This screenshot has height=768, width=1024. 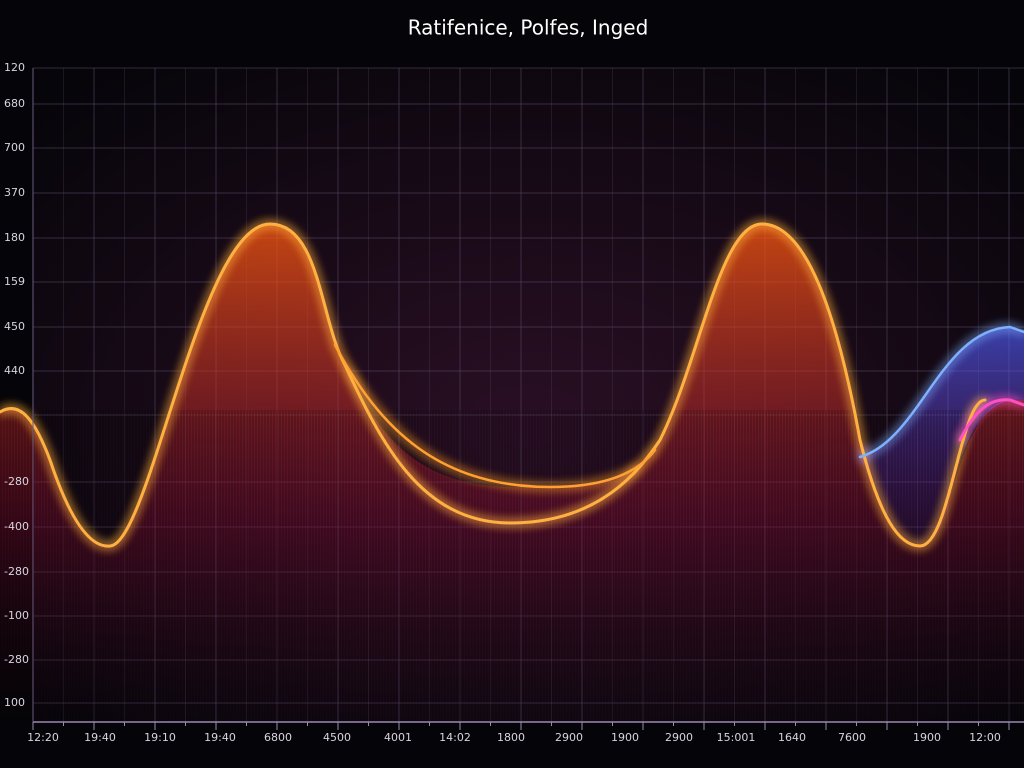 What do you see at coordinates (792, 737) in the screenshot?
I see `x-label: 1640` at bounding box center [792, 737].